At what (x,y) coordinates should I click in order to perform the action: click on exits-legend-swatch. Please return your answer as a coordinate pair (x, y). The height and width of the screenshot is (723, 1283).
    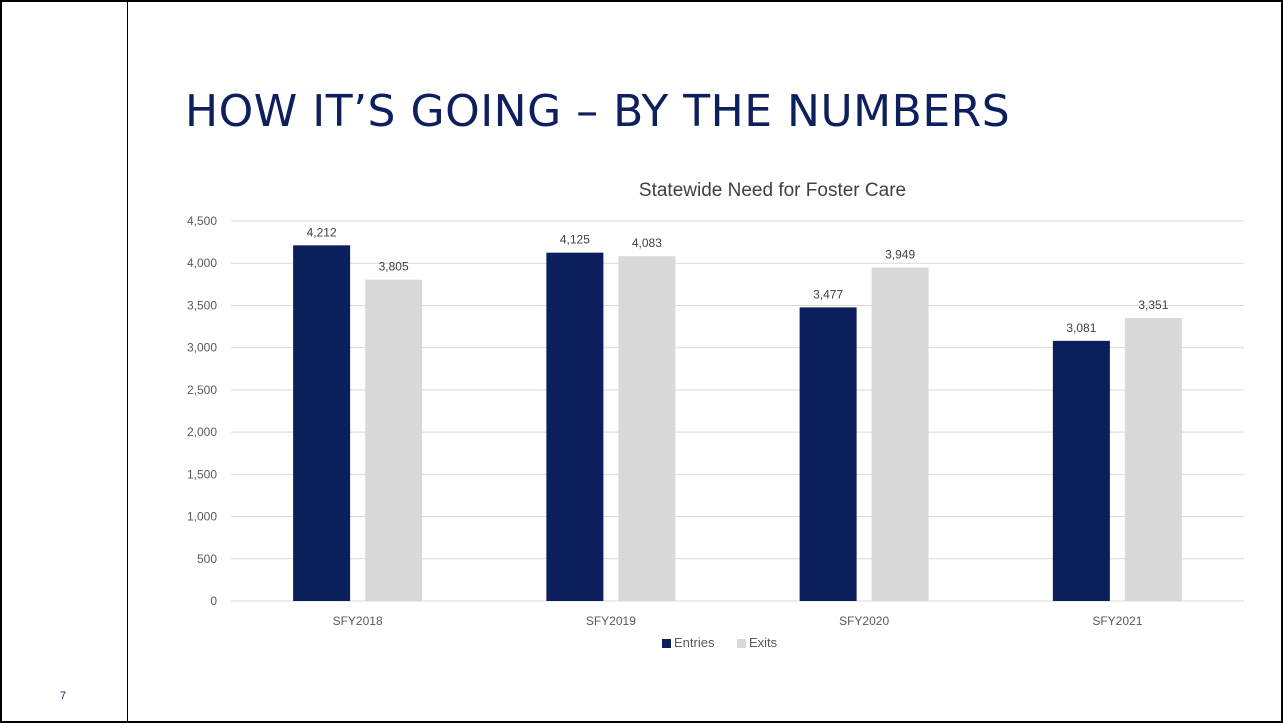
    Looking at the image, I should click on (741, 643).